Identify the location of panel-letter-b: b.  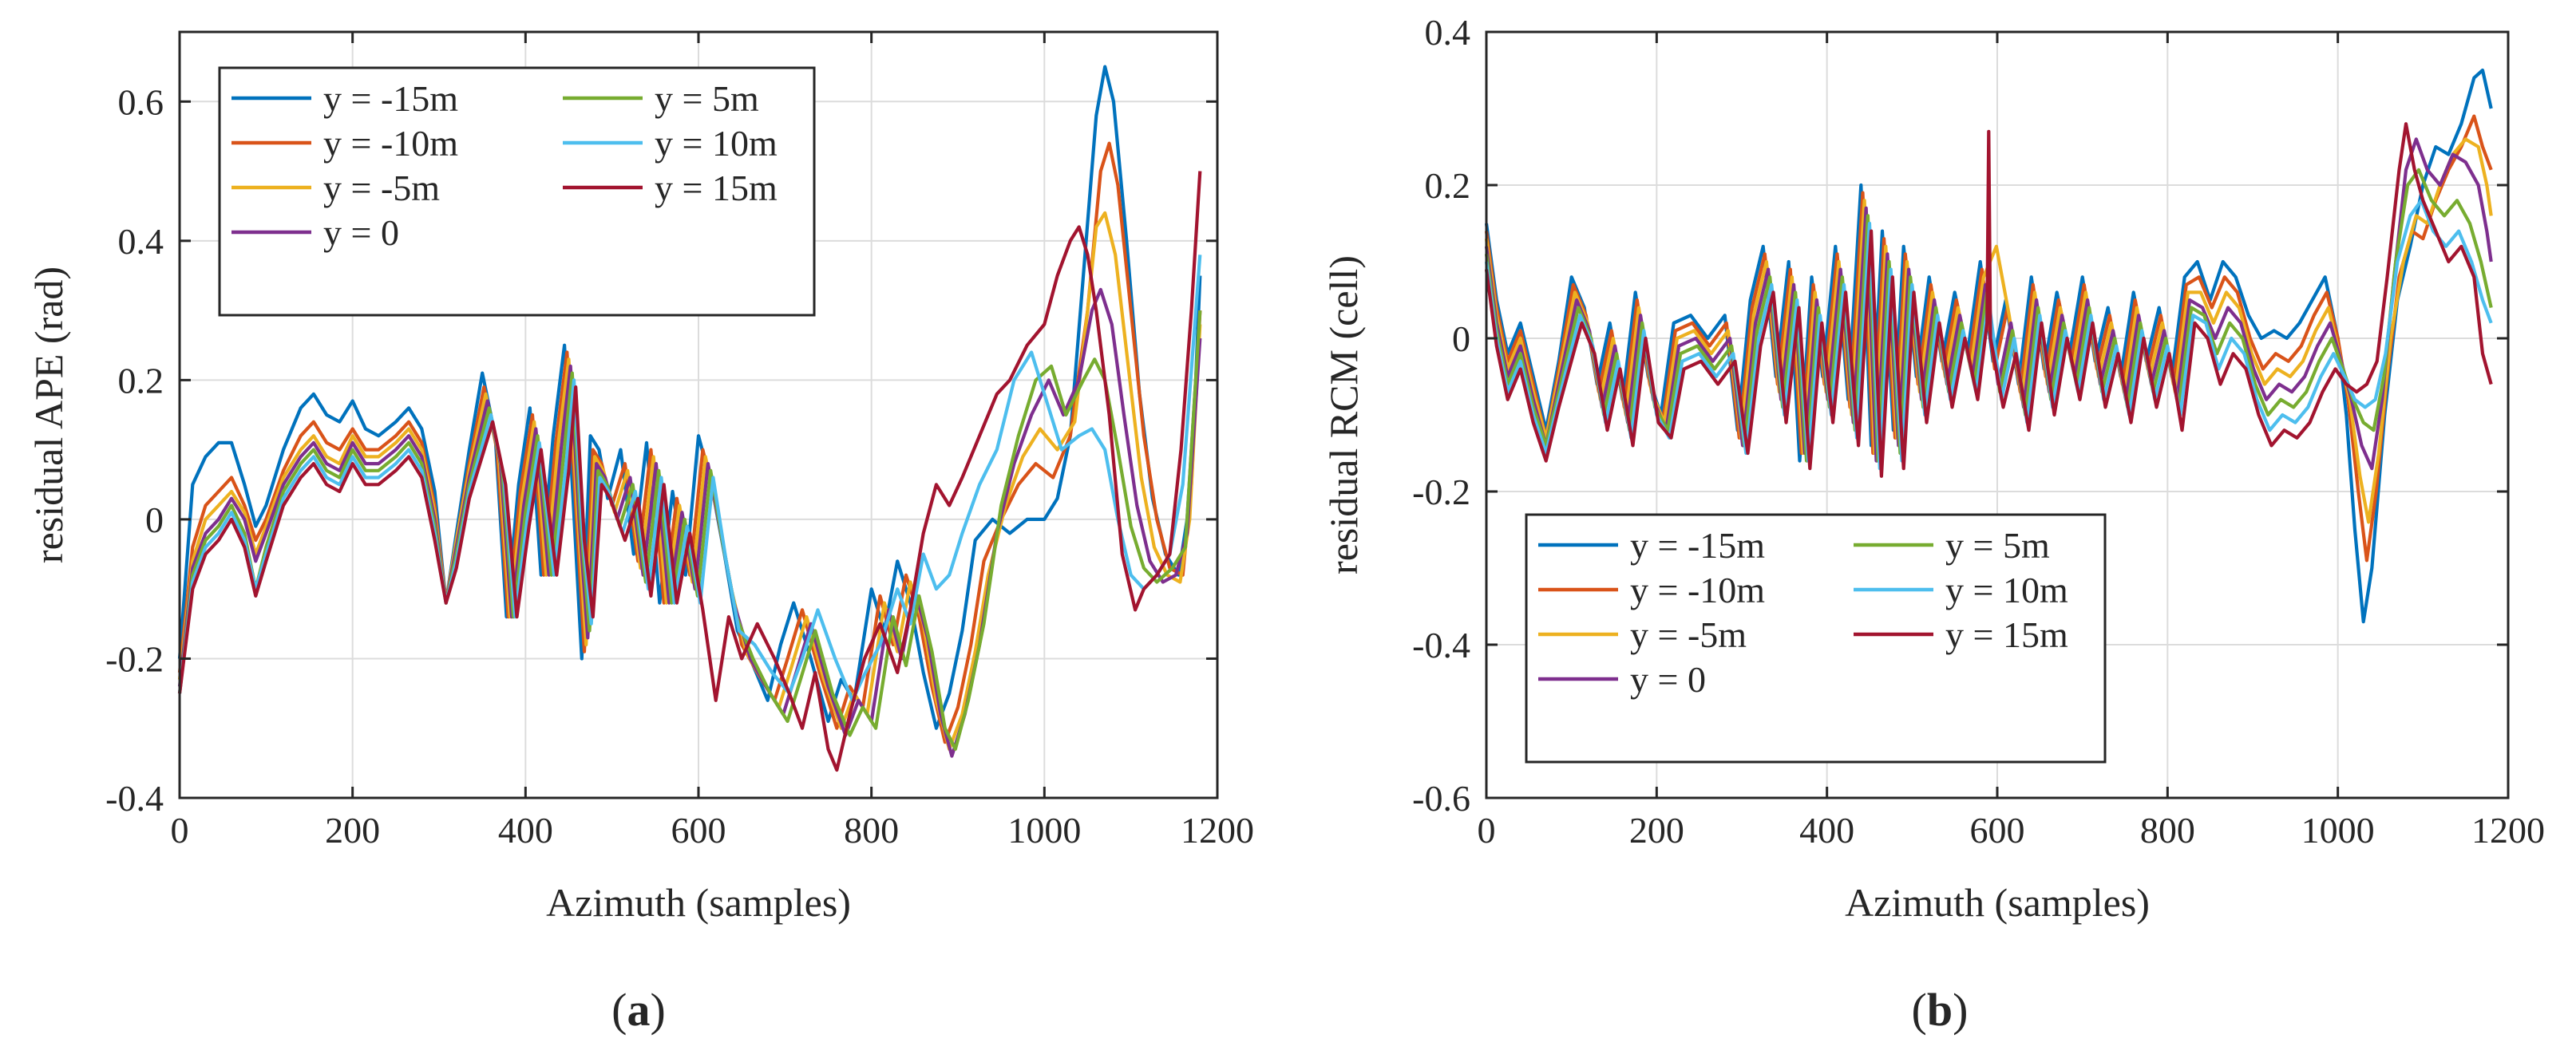
(1940, 1010).